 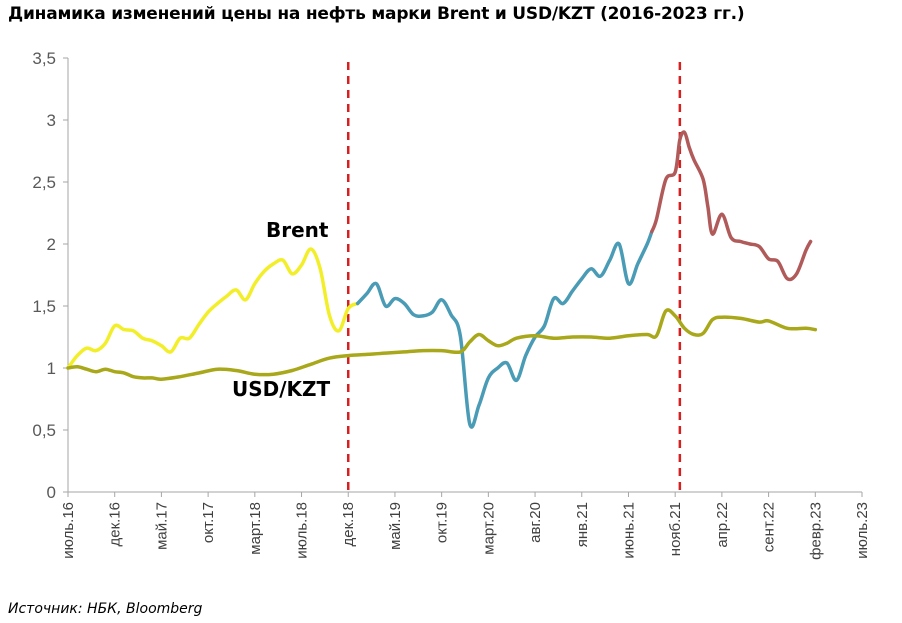 I want to click on y-tick-label: 1,5, so click(x=44, y=306).